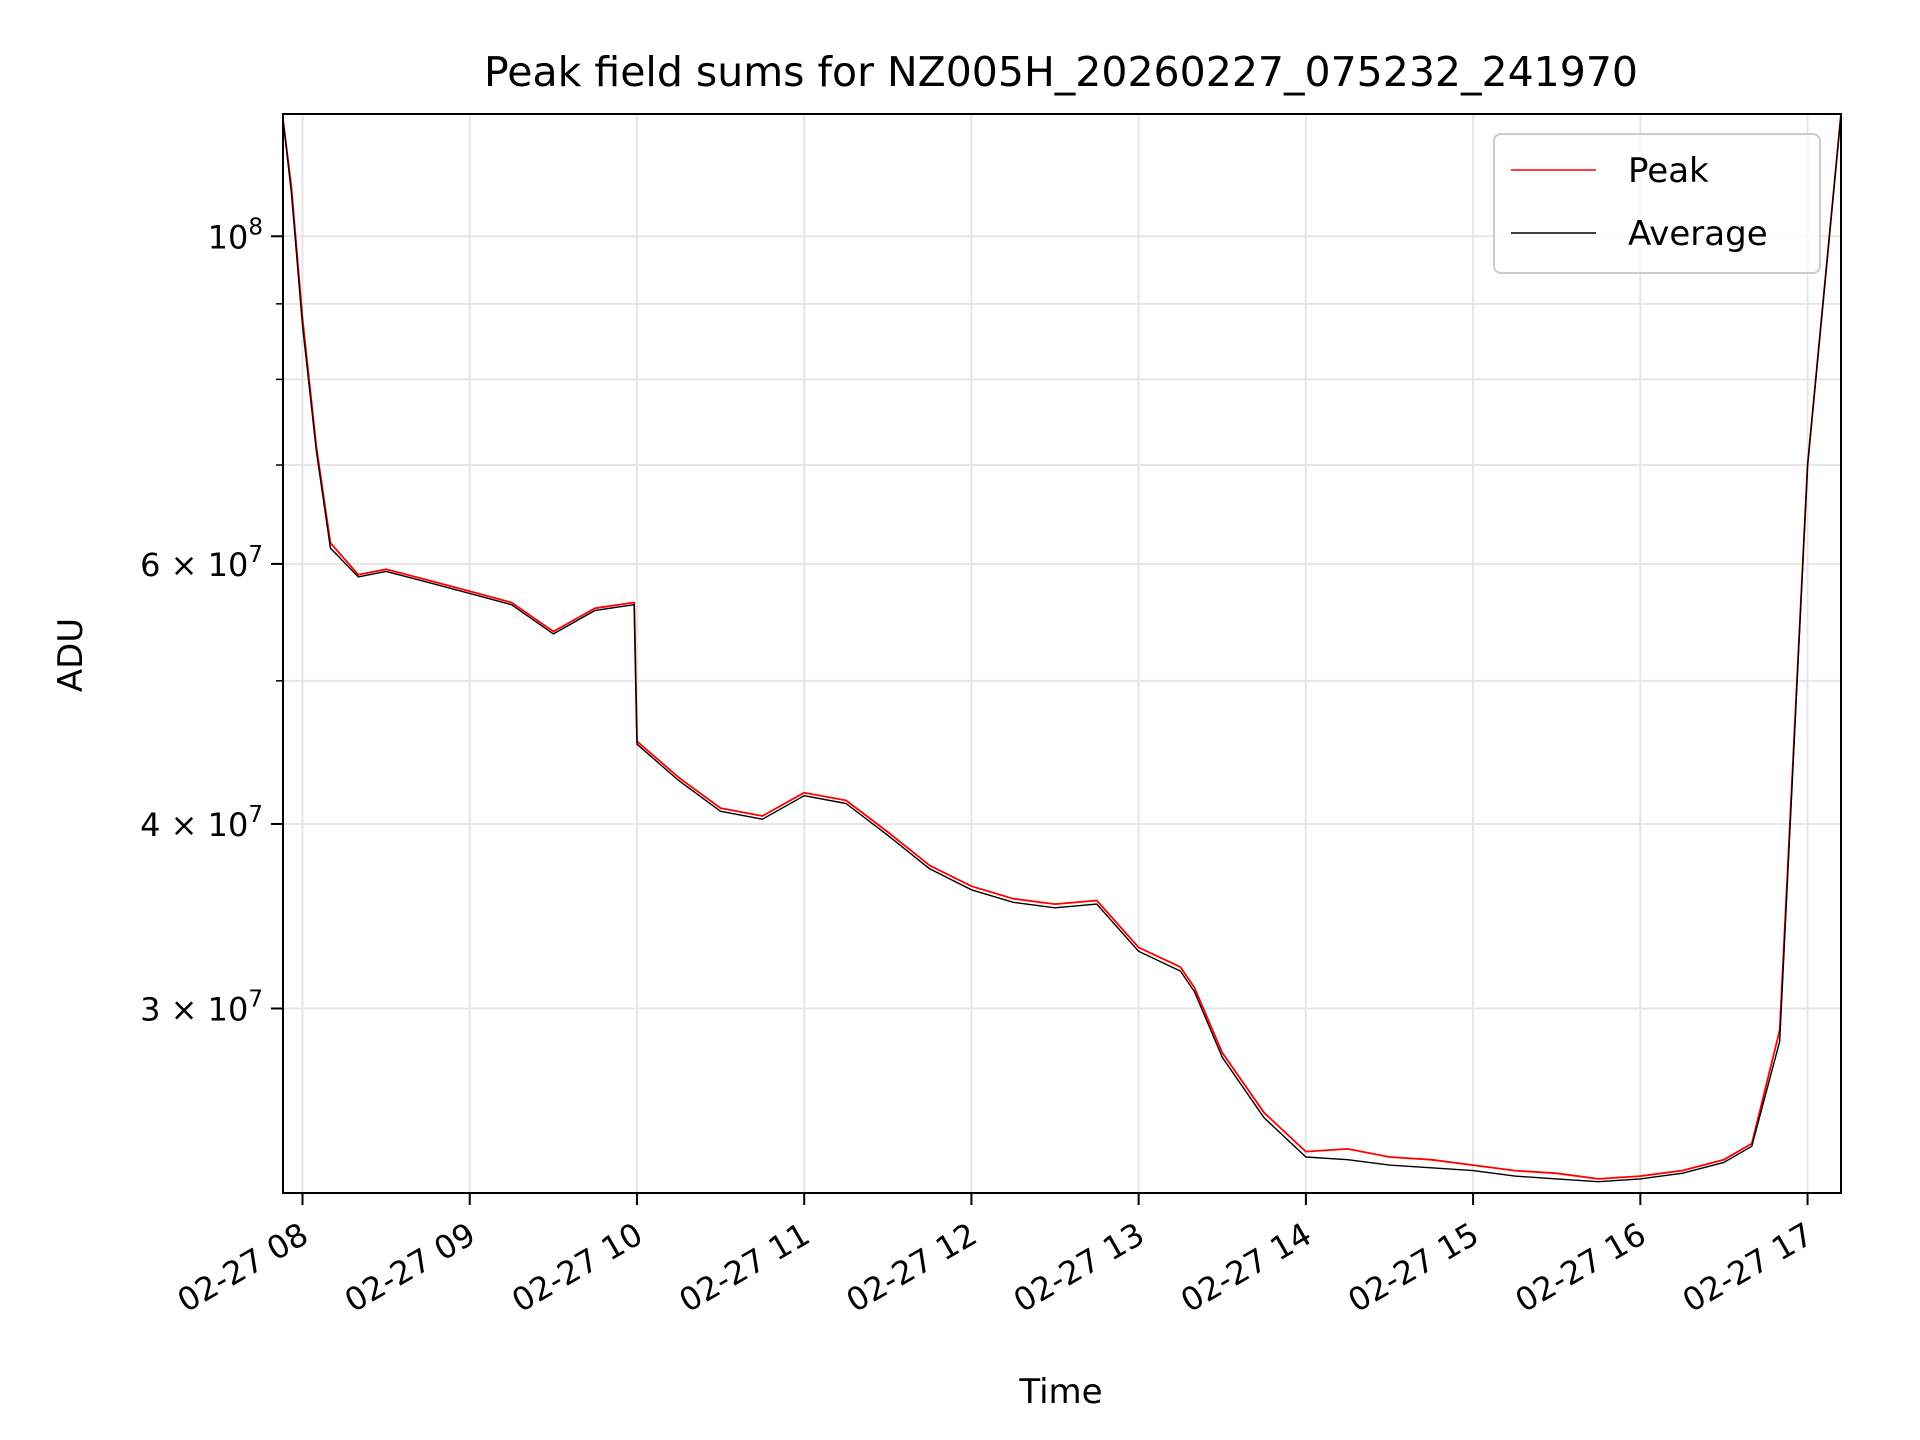 This screenshot has width=1920, height=1440. I want to click on y-tick-label: 4 × 107, so click(201, 823).